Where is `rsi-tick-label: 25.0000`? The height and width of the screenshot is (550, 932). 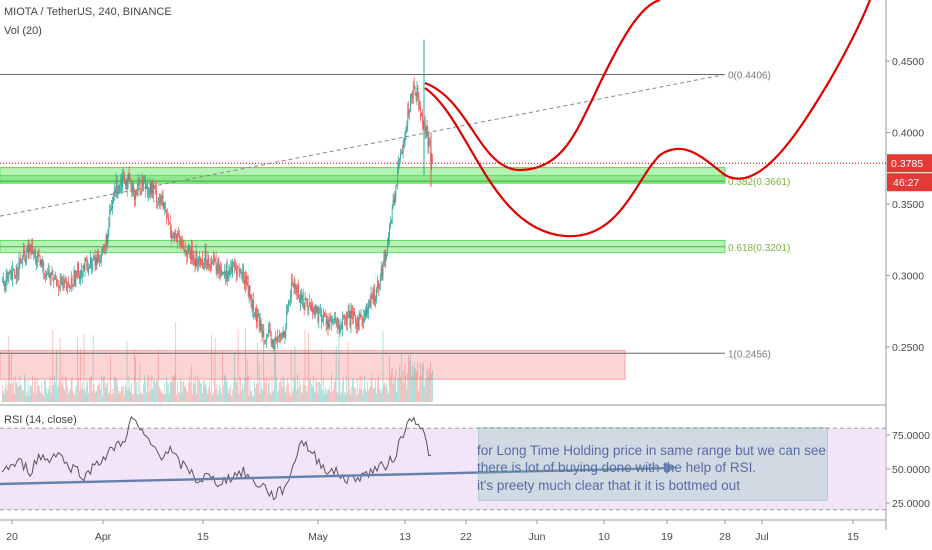 rsi-tick-label: 25.0000 is located at coordinates (911, 504).